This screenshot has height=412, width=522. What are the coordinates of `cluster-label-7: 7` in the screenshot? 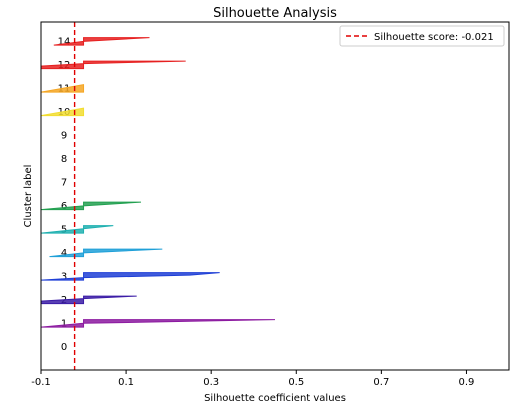 It's located at (64, 183).